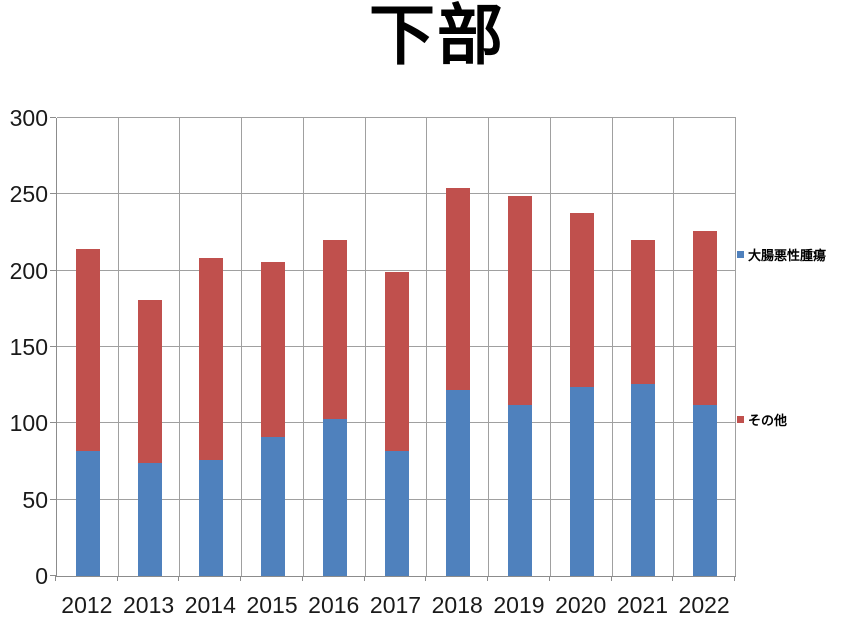 The image size is (852, 624). I want to click on x-axis-label-2017: 2017, so click(395, 605).